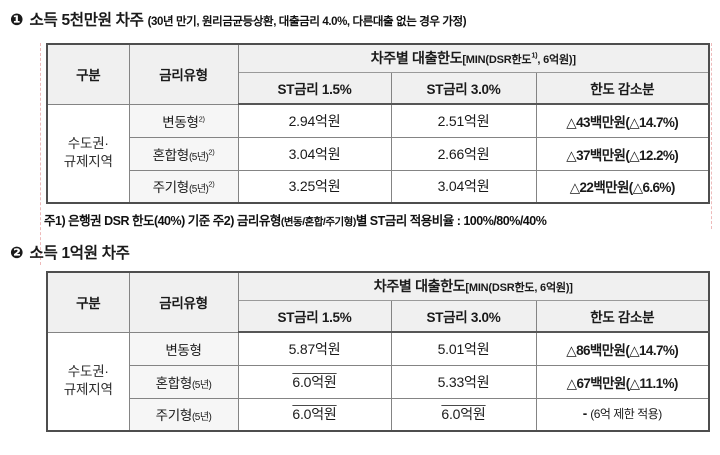 This screenshot has height=455, width=720. Describe the element at coordinates (711, 136) in the screenshot. I see `right-change-bar` at that location.